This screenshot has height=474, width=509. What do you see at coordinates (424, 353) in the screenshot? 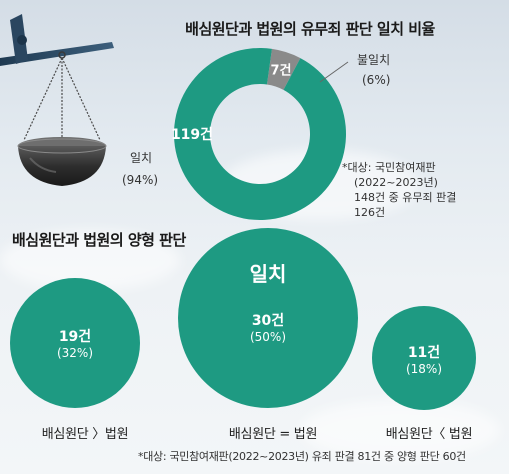
I see `bubble-value-label: 11건` at bounding box center [424, 353].